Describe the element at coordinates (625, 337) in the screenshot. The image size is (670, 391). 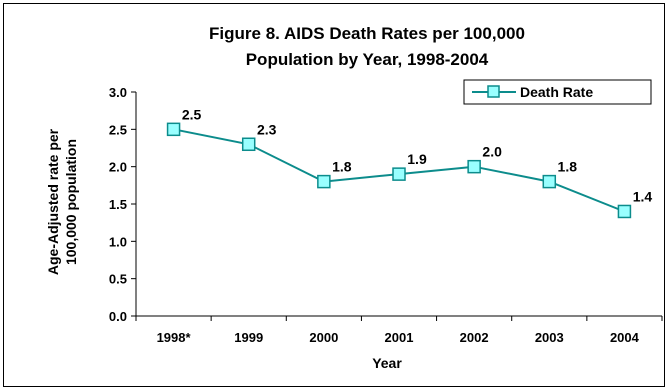
I see `x-tick-label-6: 2004` at that location.